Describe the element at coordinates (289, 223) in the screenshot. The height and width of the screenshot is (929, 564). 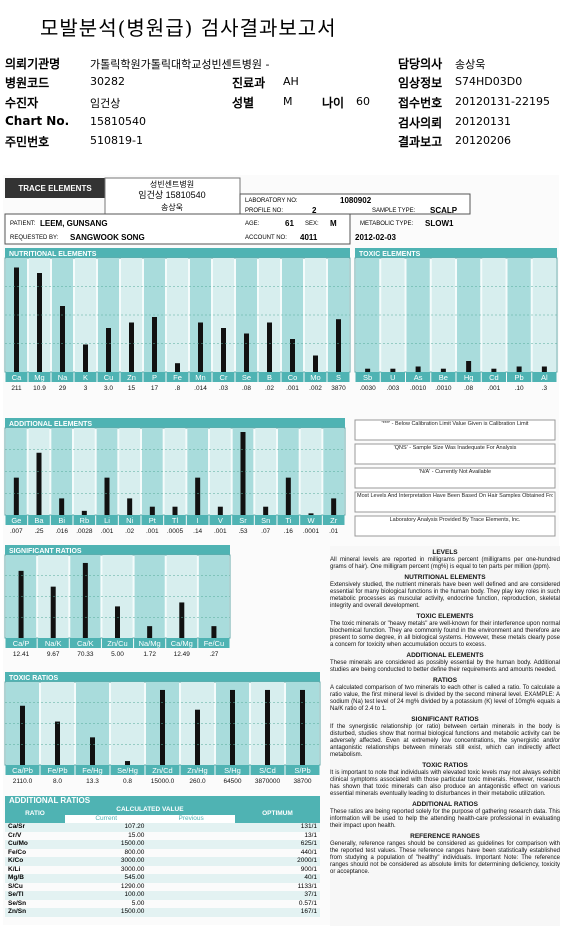
I see `field-value: 61` at that location.